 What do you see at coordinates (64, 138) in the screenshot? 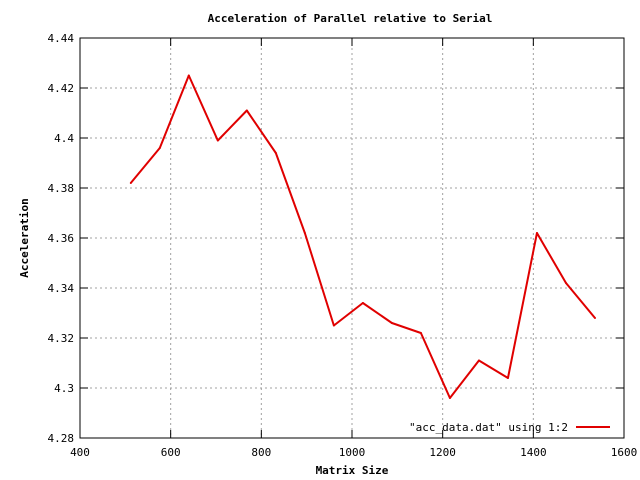
I see `y-tick-label: 4.4` at bounding box center [64, 138].